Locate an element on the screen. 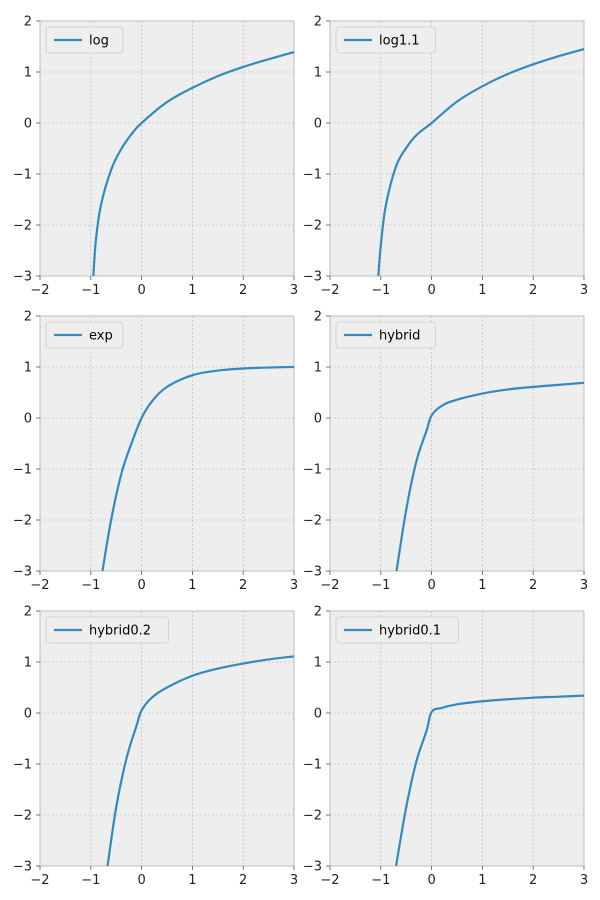  series-line-hybrid0.1 is located at coordinates (489, 780).